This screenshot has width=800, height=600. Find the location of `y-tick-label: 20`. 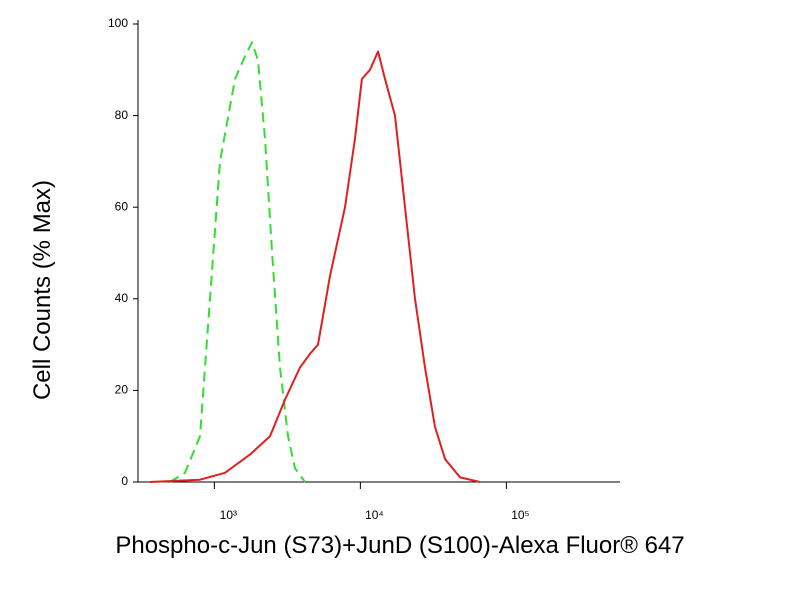

y-tick-label: 20 is located at coordinates (122, 390).